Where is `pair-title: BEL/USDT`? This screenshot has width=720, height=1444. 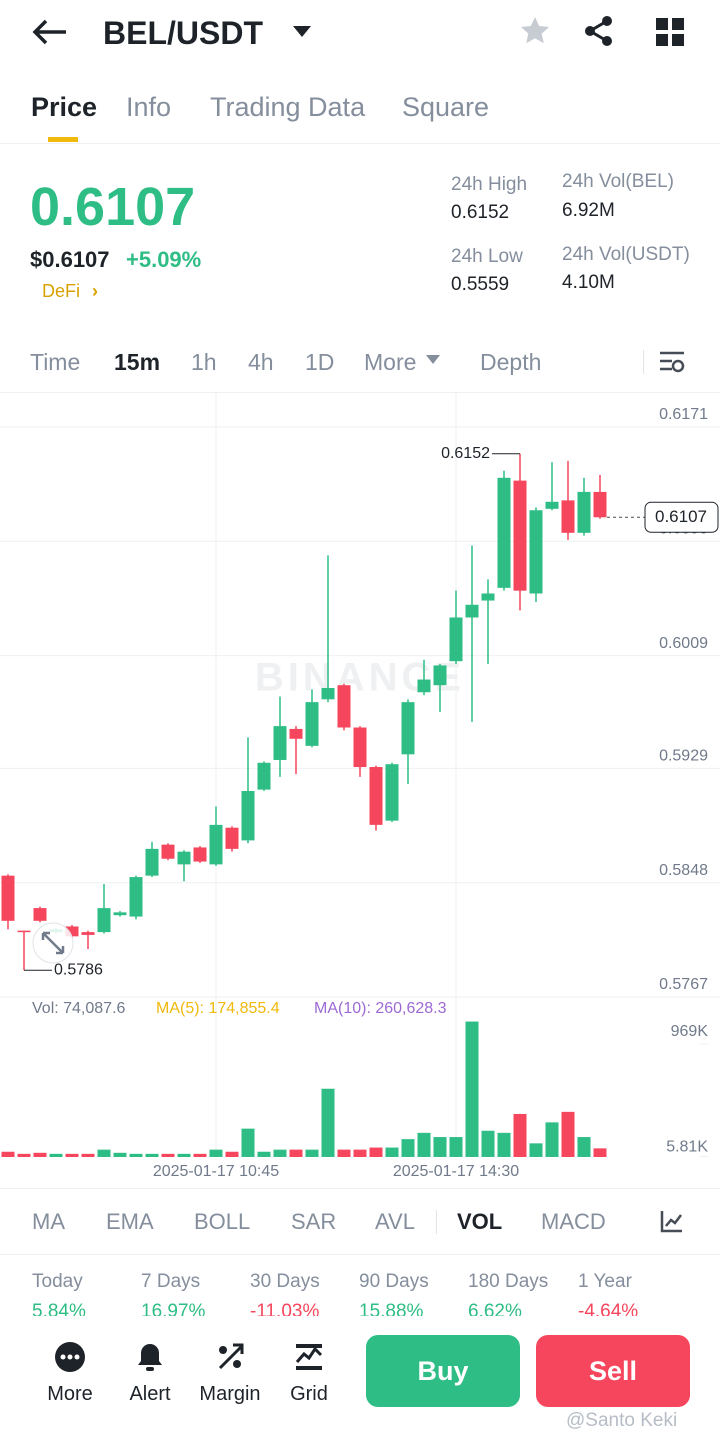 pair-title: BEL/USDT is located at coordinates (183, 33).